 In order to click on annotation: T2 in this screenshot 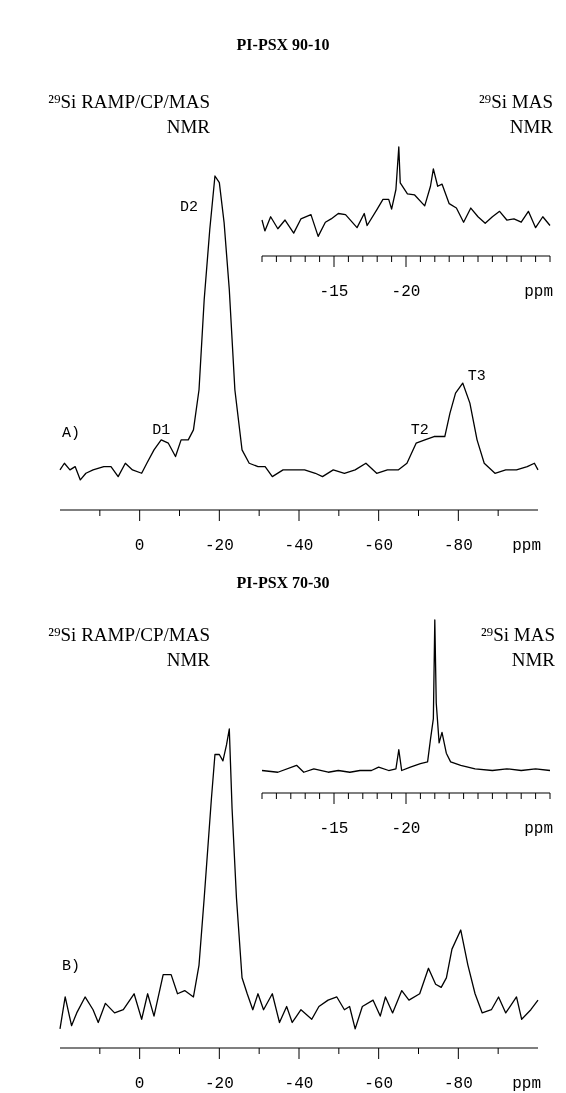, I will do `click(419, 430)`.